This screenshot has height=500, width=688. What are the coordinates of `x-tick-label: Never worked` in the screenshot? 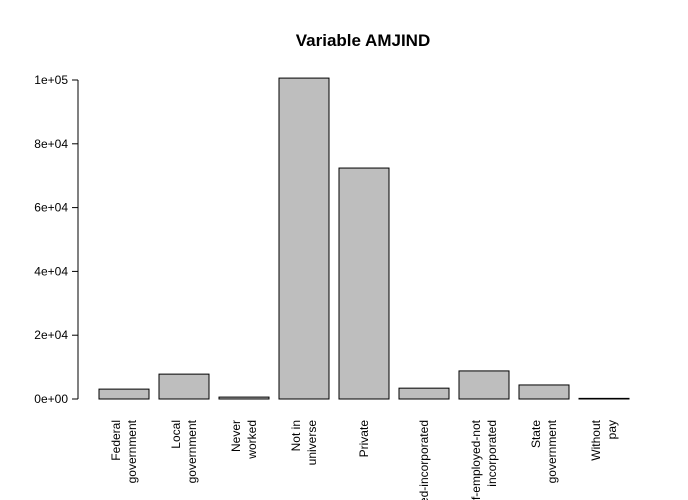 It's located at (244, 440).